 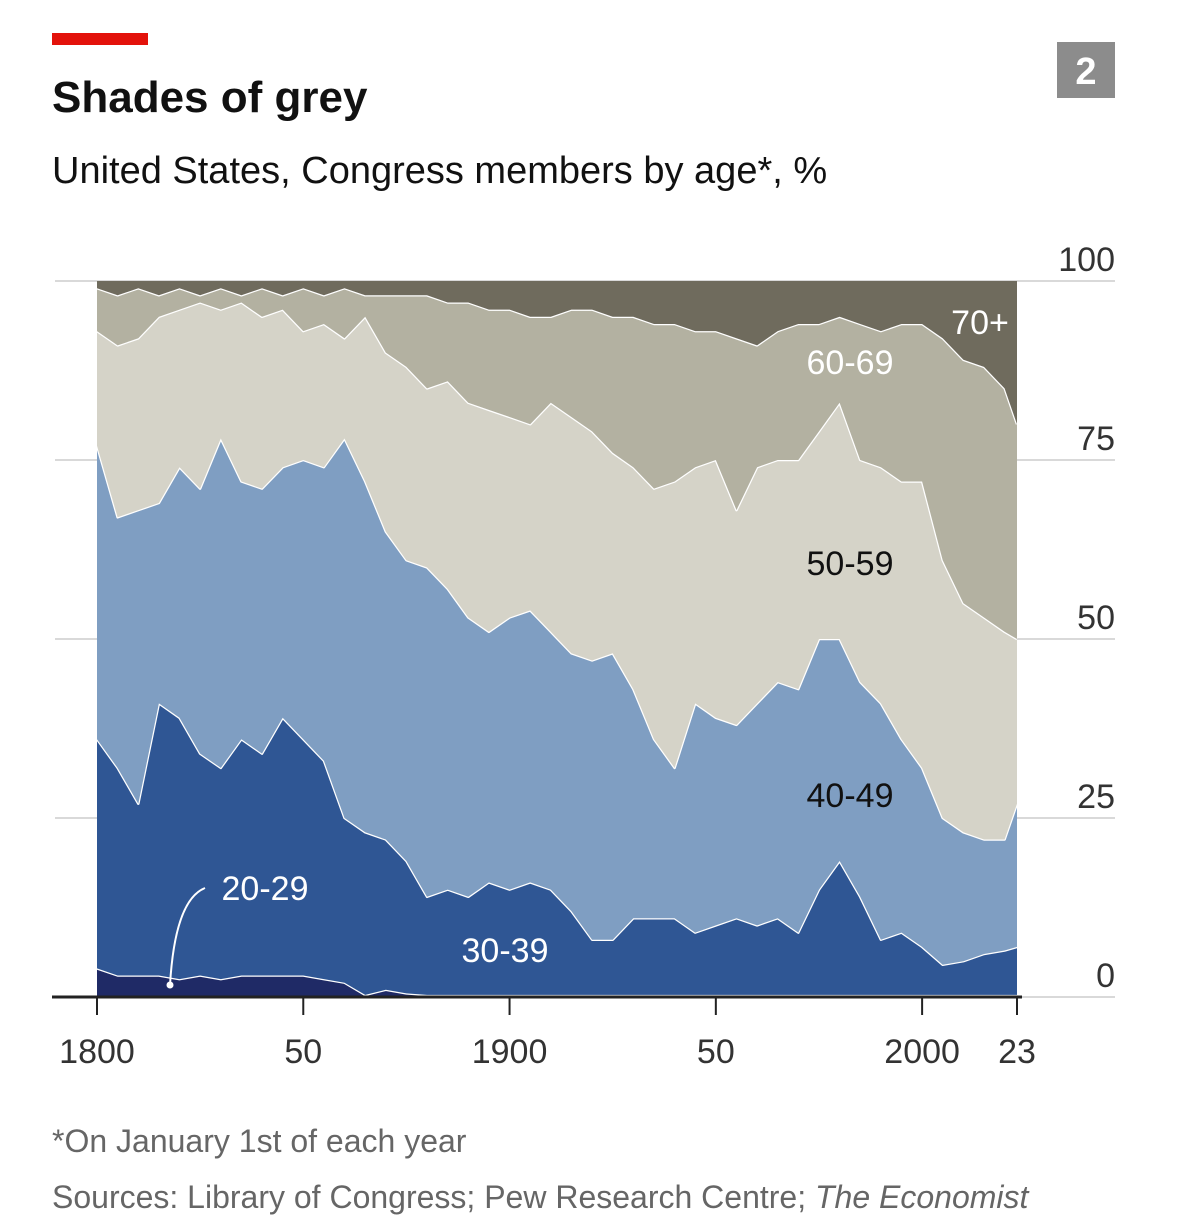 I want to click on badge, so click(x=1086, y=70).